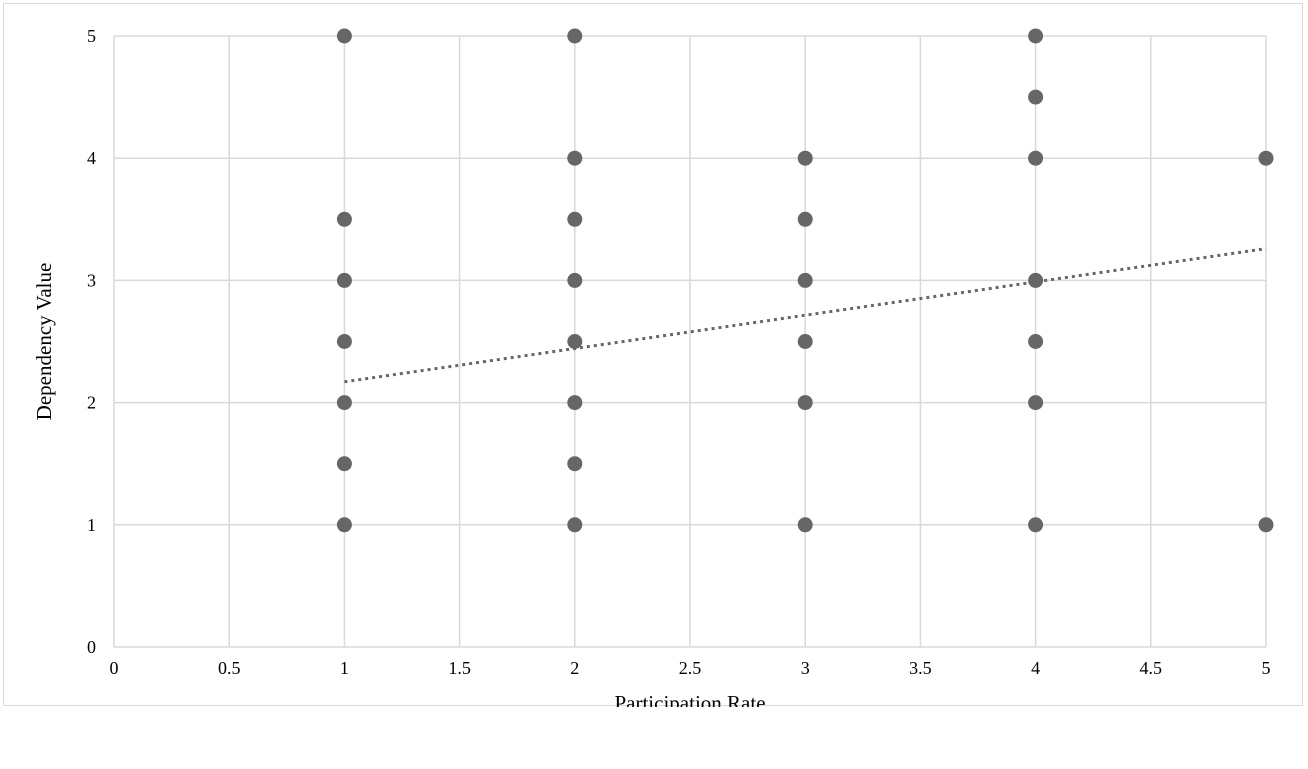 This screenshot has width=1308, height=769. Describe the element at coordinates (91, 158) in the screenshot. I see `y-tick-label: 4` at that location.